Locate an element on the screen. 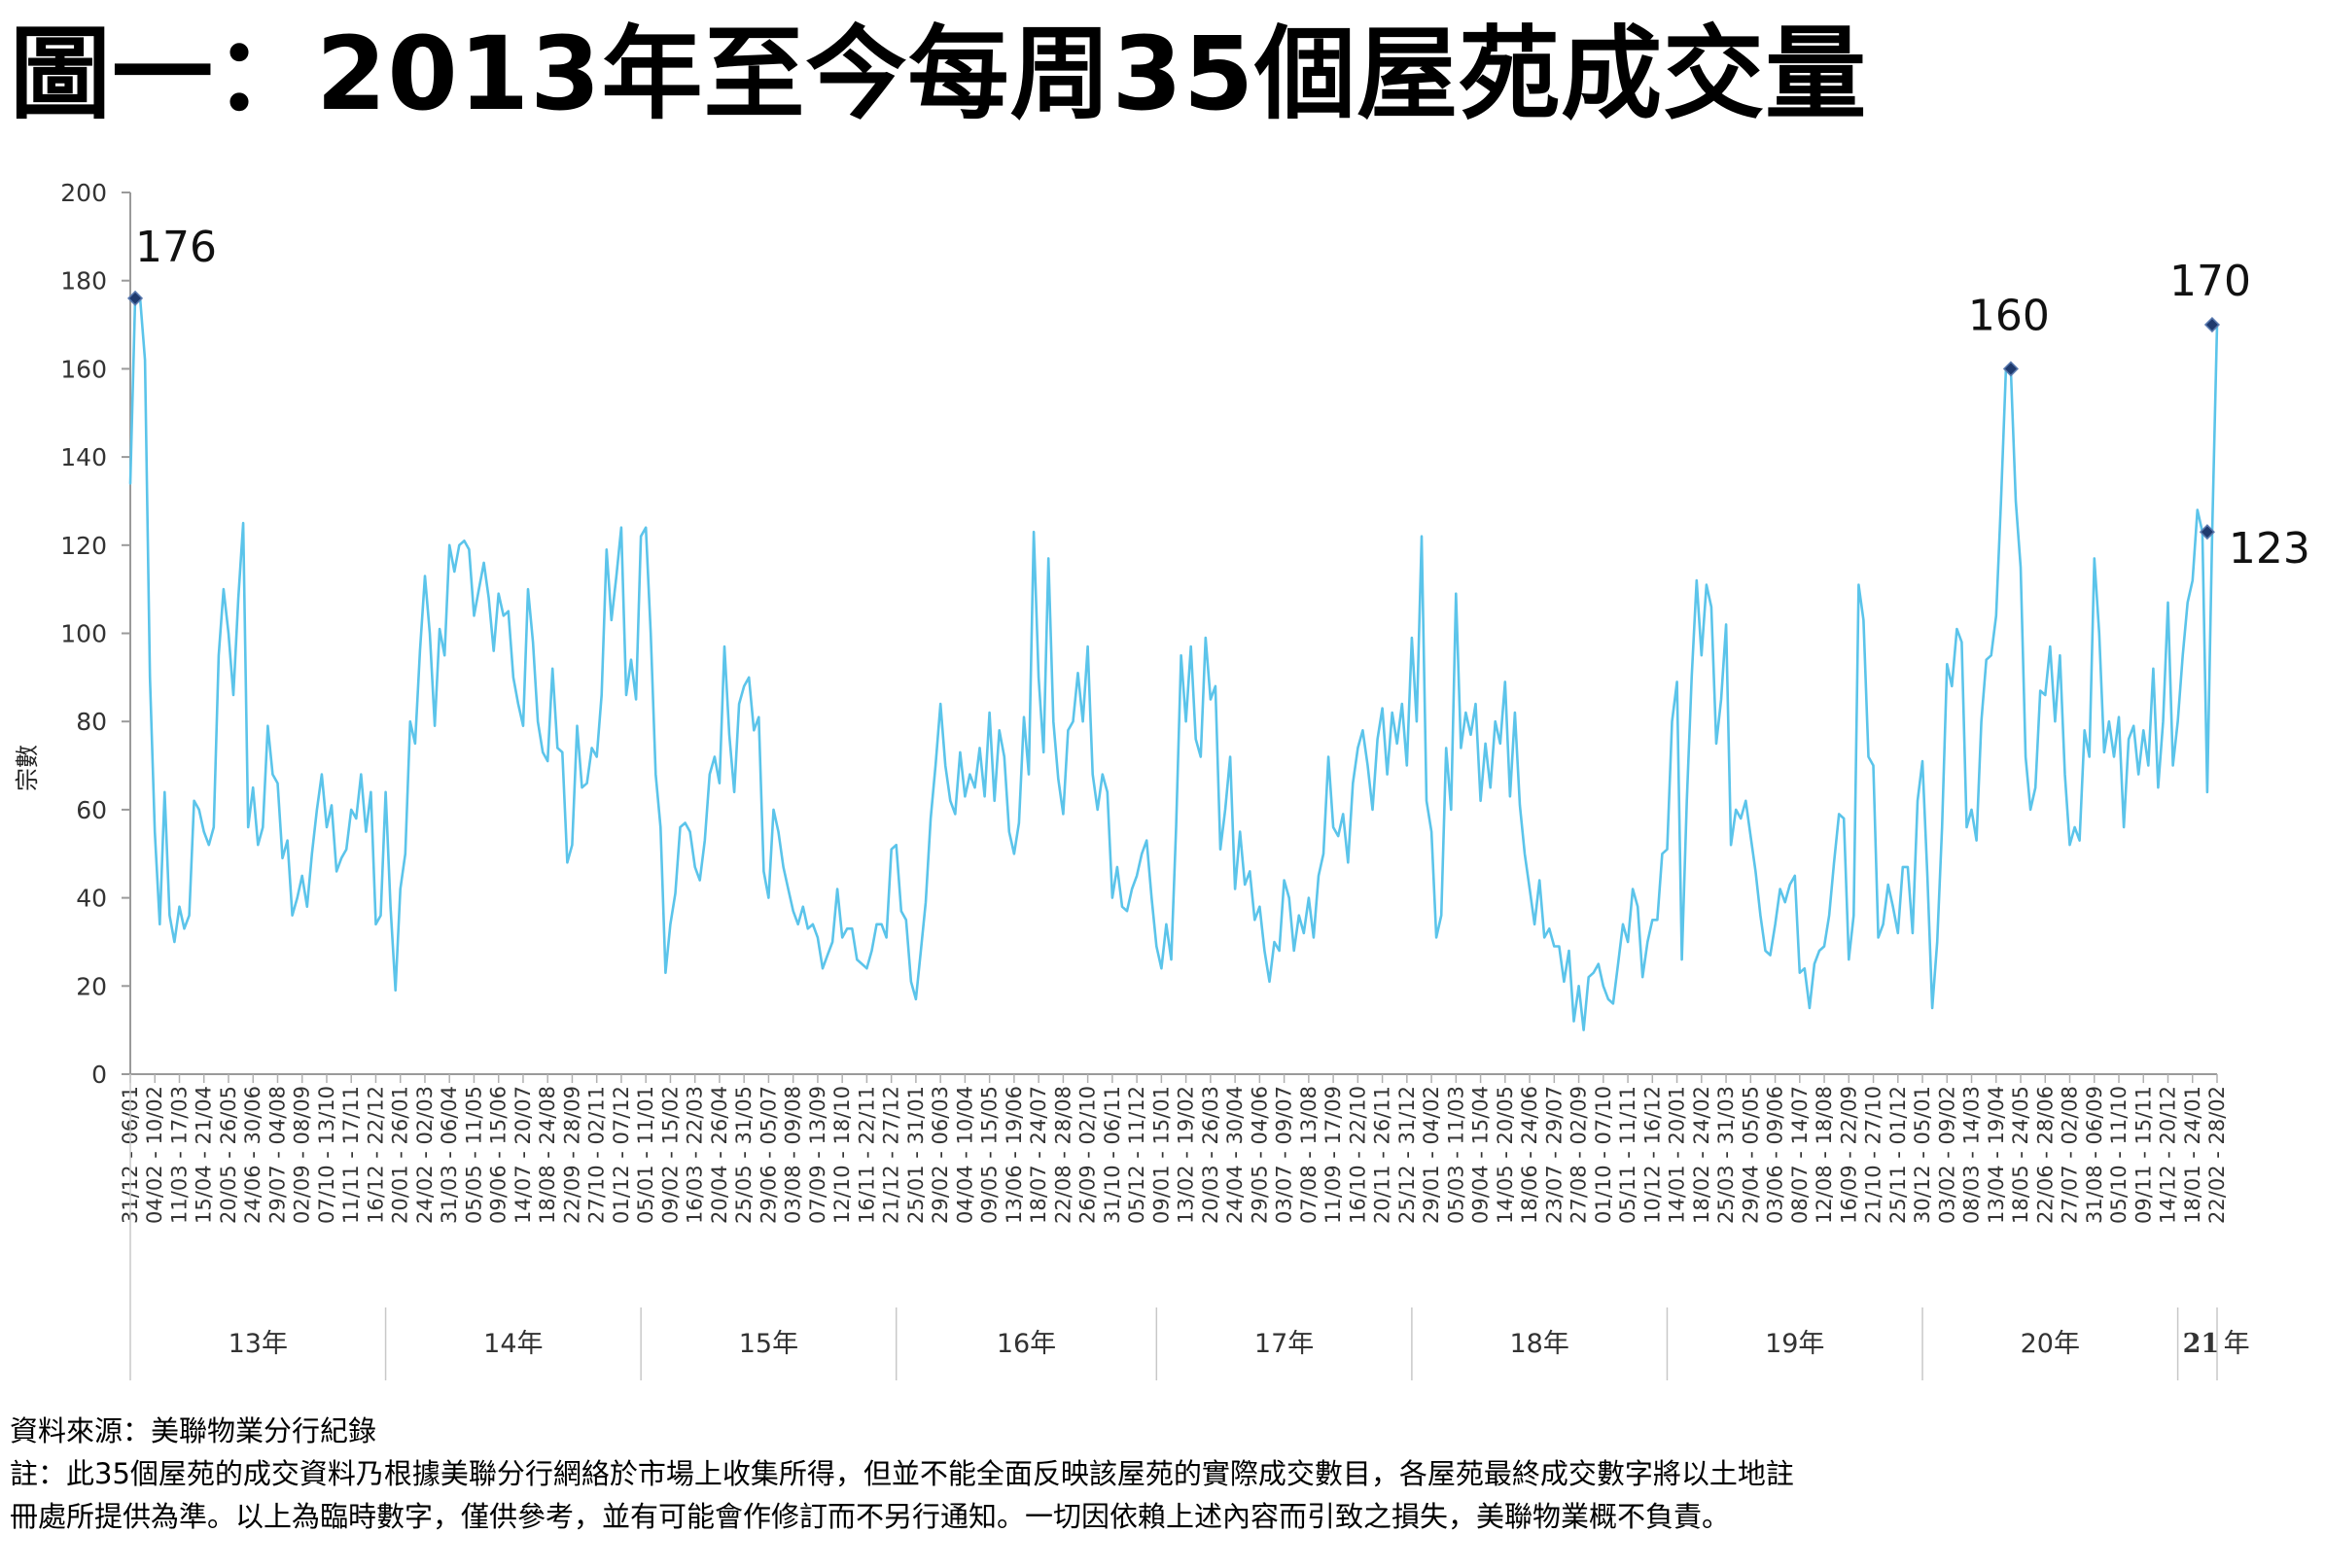  y-axis: 0 20 40 60 80 100 120 140 160 180 200 is located at coordinates (95, 634).